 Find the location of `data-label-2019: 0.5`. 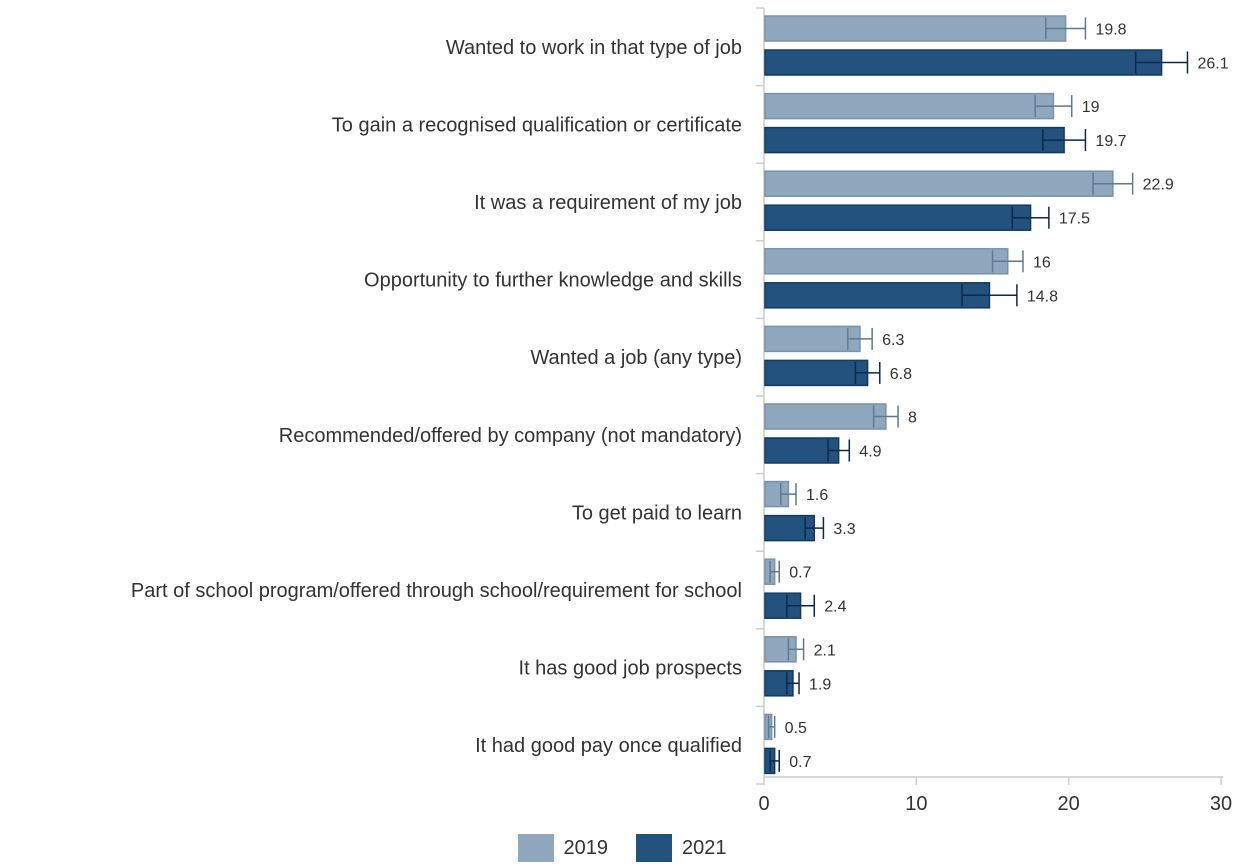

data-label-2019: 0.5 is located at coordinates (796, 728).